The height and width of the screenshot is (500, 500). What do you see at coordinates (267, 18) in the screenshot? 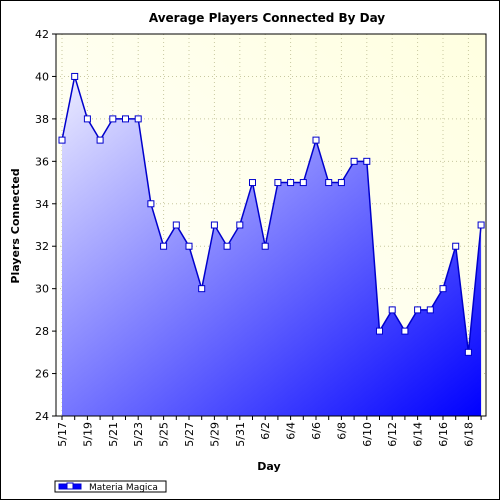
I see `chart-title: Average Players Connected By Day` at bounding box center [267, 18].